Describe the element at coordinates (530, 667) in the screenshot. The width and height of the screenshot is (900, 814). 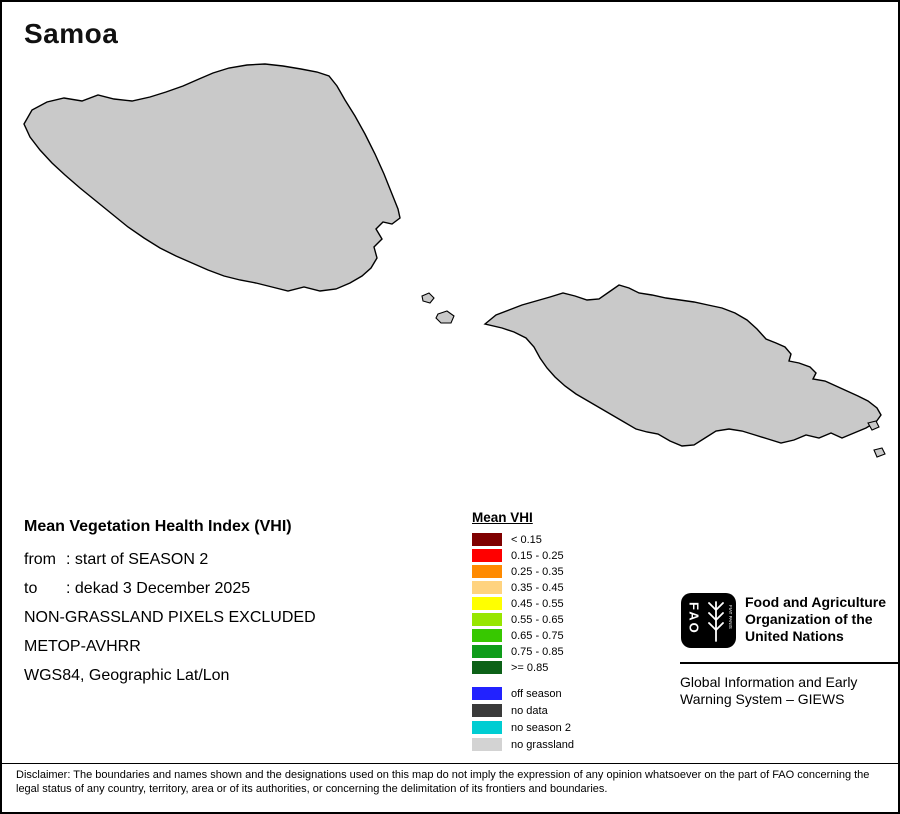
I see `legend-label: >= 0.85` at that location.